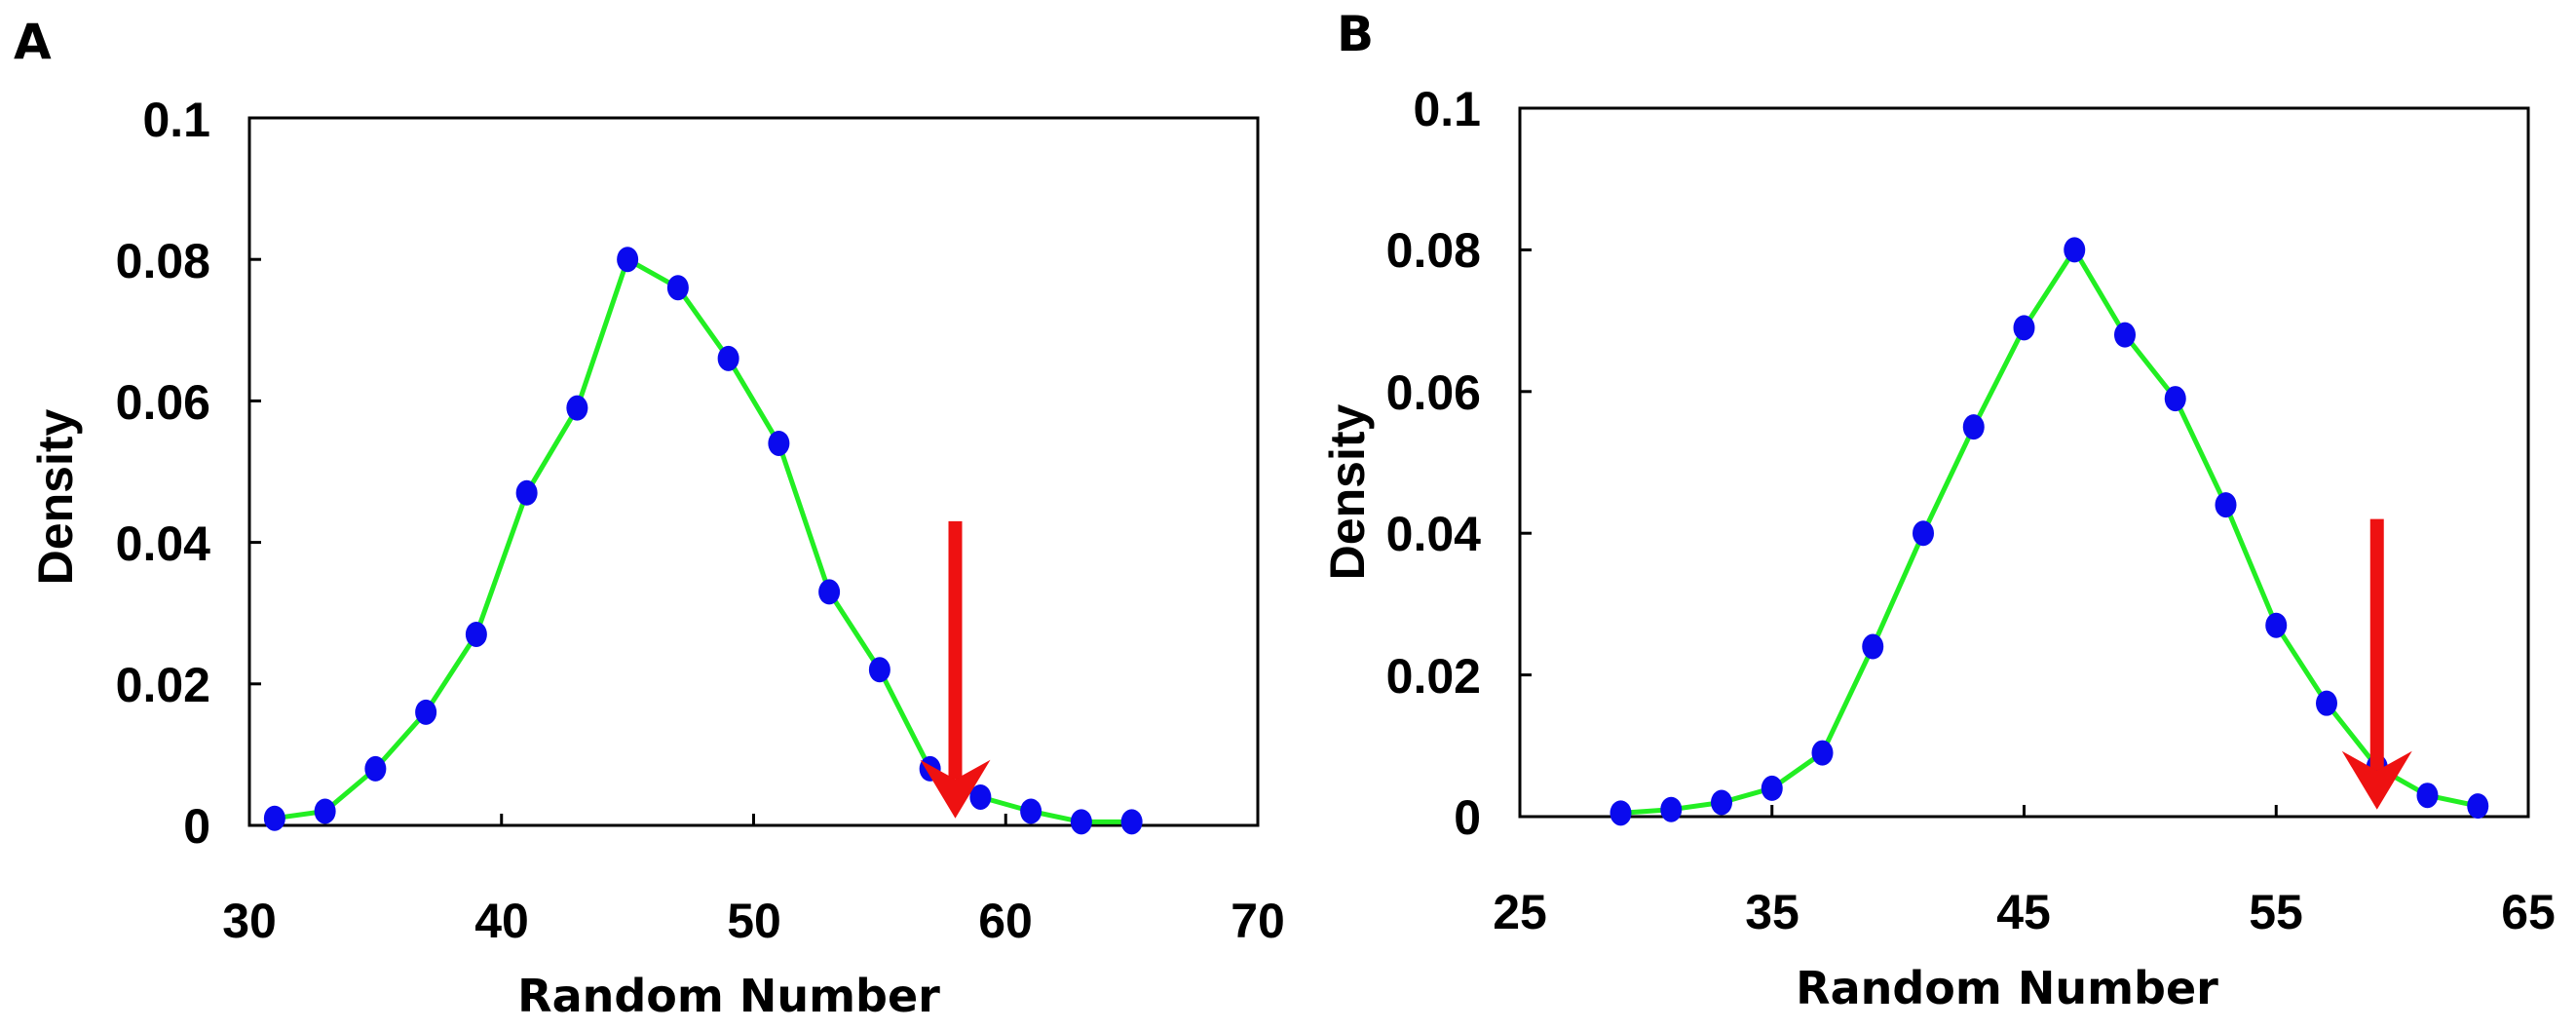 The image size is (2576, 1031). Describe the element at coordinates (1355, 34) in the screenshot. I see `panel-label: B` at that location.